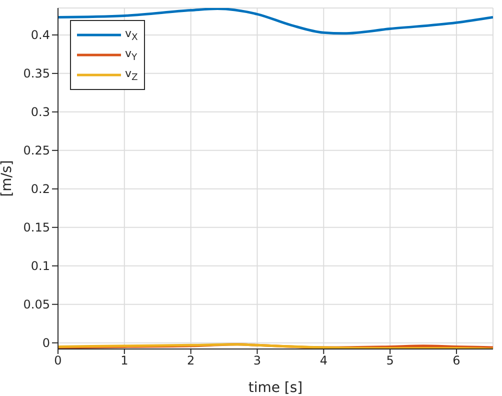 The image size is (502, 396). What do you see at coordinates (275, 388) in the screenshot?
I see `x-axis-title: time [s]` at bounding box center [275, 388].